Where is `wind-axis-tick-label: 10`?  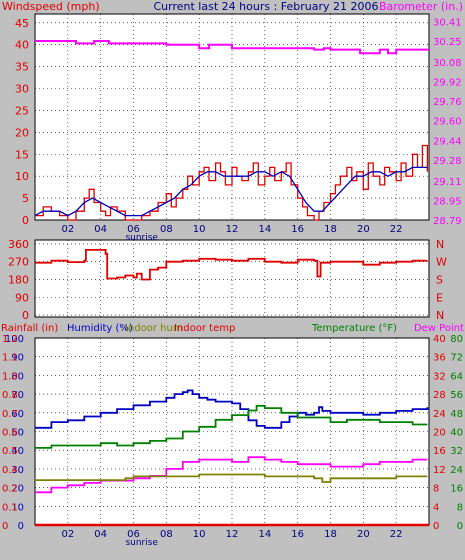
wind-axis-tick-label: 10 is located at coordinates (22, 176).